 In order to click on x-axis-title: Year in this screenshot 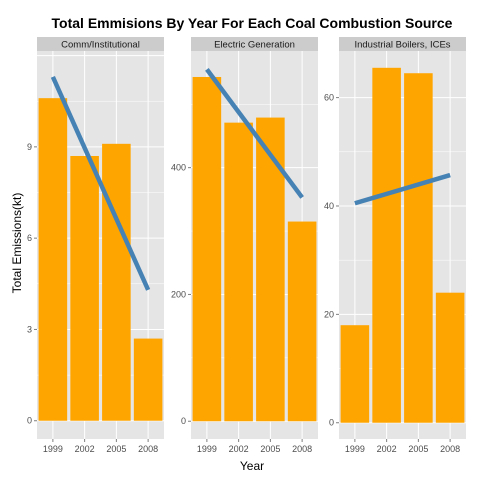, I will do `click(252, 466)`.